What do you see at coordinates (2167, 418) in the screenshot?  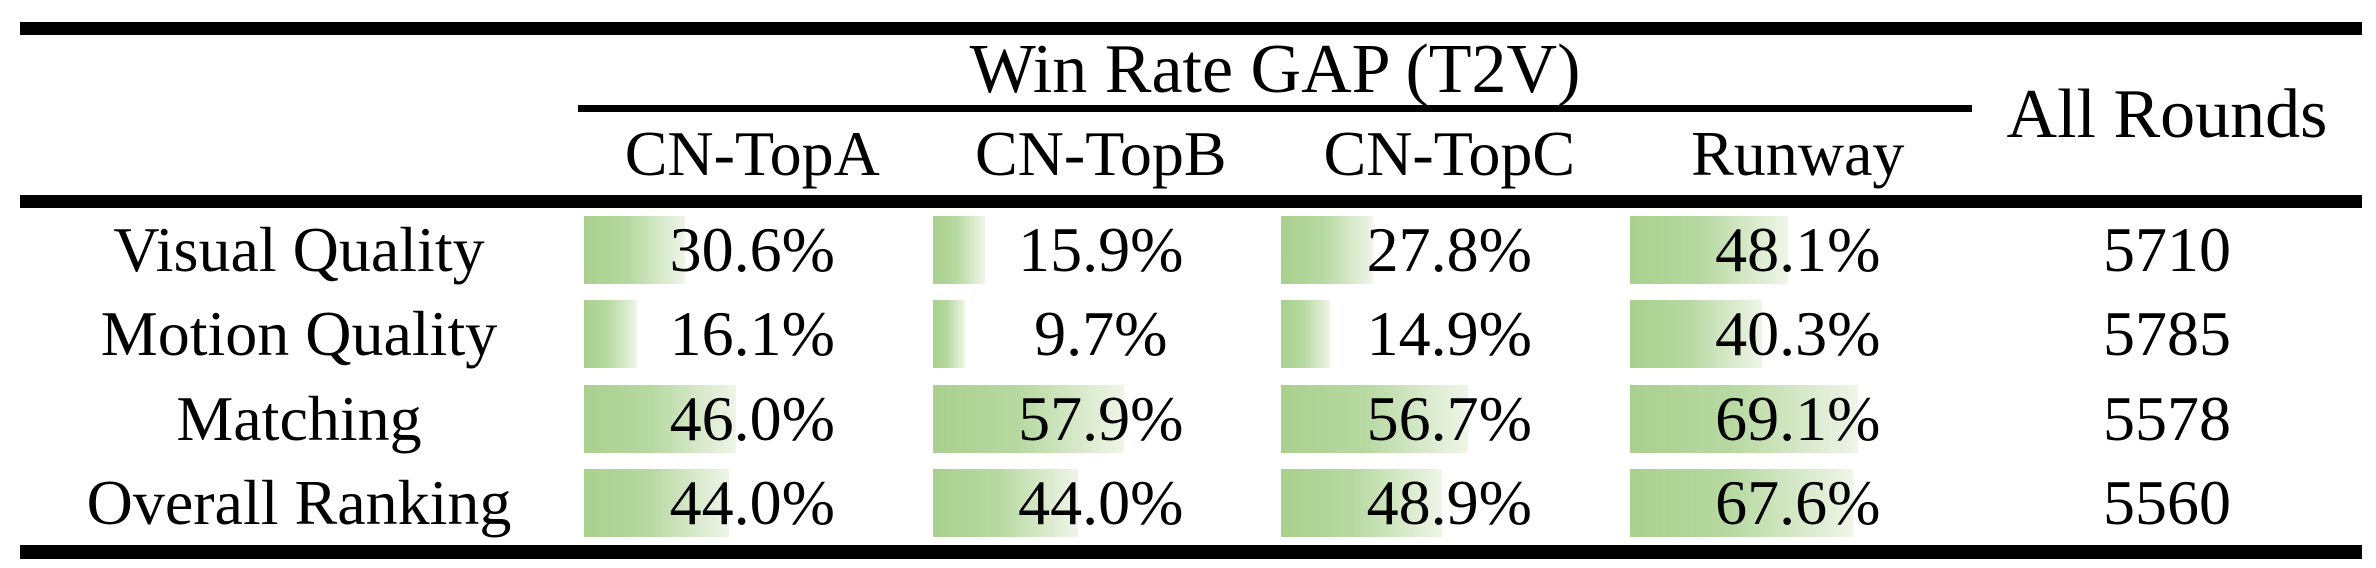 I see `all-rounds-value: 5578` at bounding box center [2167, 418].